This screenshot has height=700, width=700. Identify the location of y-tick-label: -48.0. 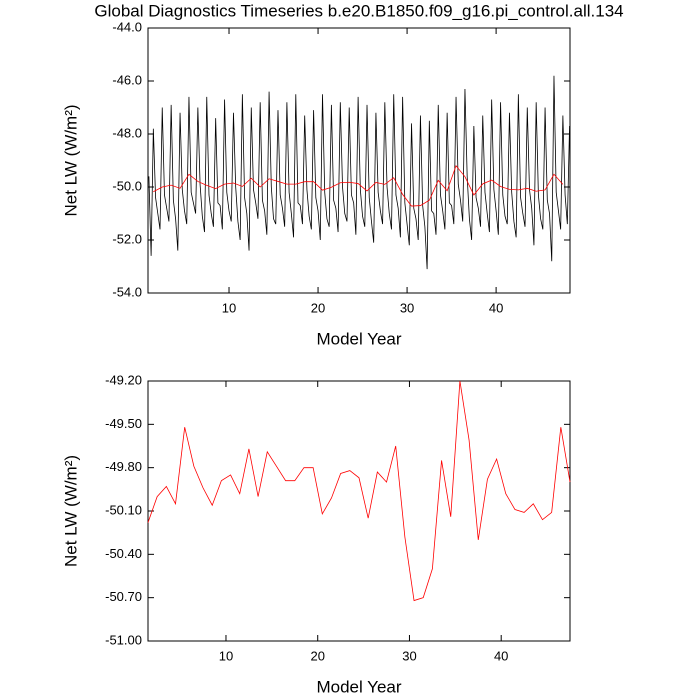
(127, 132).